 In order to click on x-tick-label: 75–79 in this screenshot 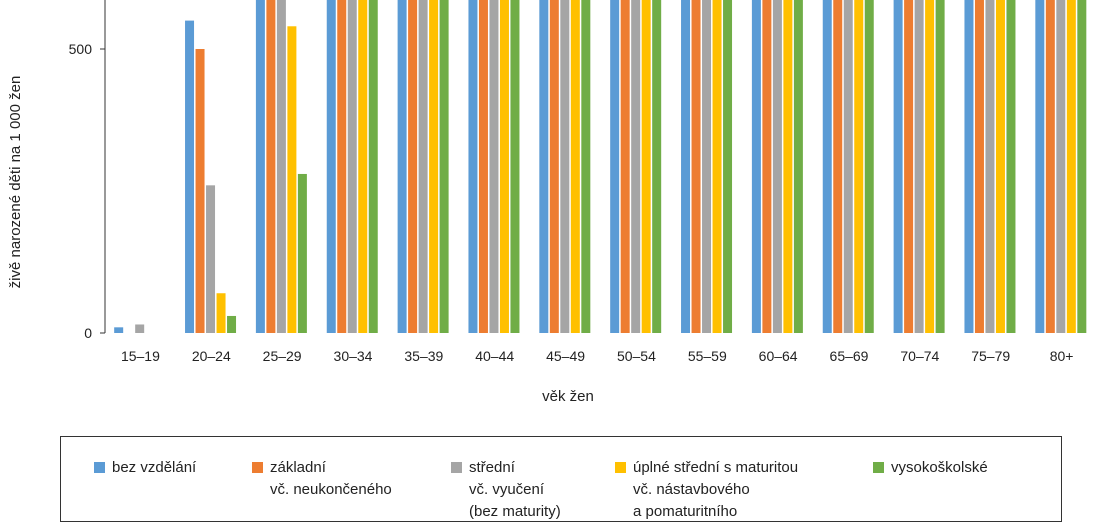, I will do `click(990, 356)`.